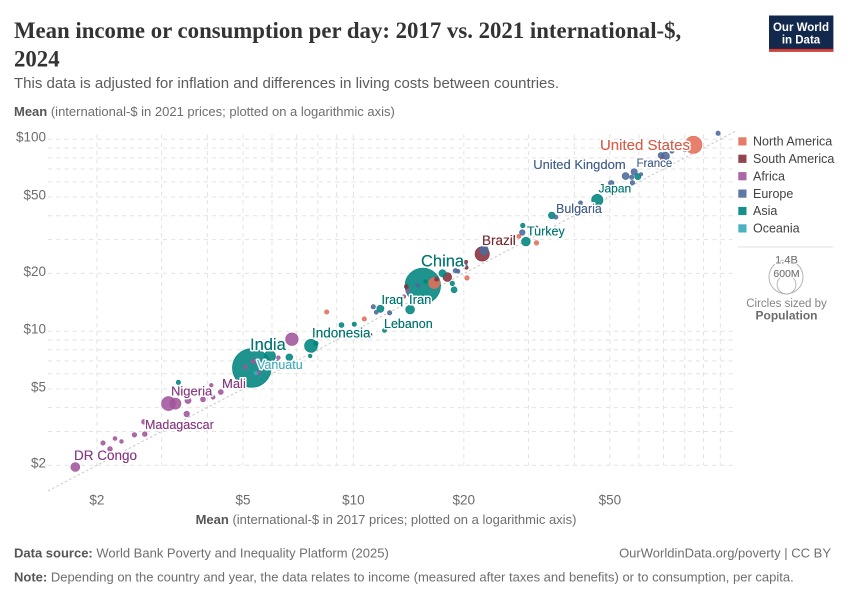 The image size is (850, 600). I want to click on svg-text: Population, so click(787, 316).